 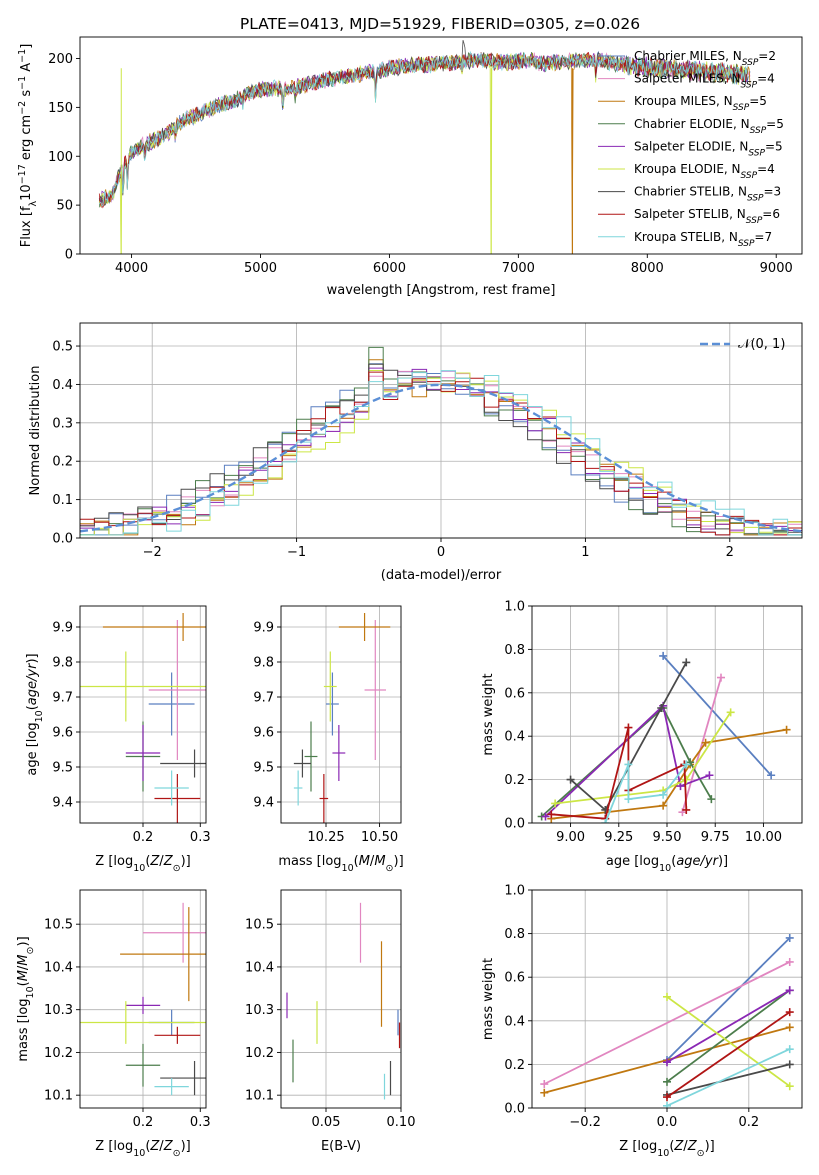 I want to click on y-tick-label: 0, so click(x=69, y=255).